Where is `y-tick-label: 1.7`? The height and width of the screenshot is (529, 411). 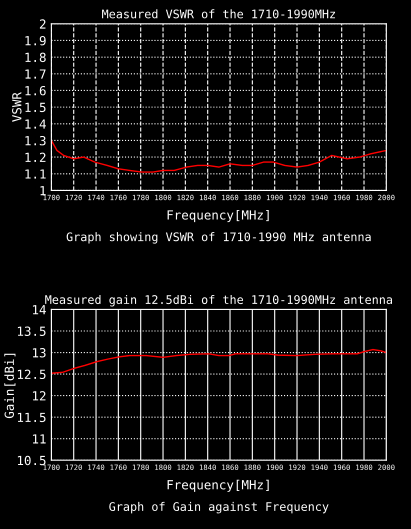
y-tick-label: 1.7 is located at coordinates (35, 74).